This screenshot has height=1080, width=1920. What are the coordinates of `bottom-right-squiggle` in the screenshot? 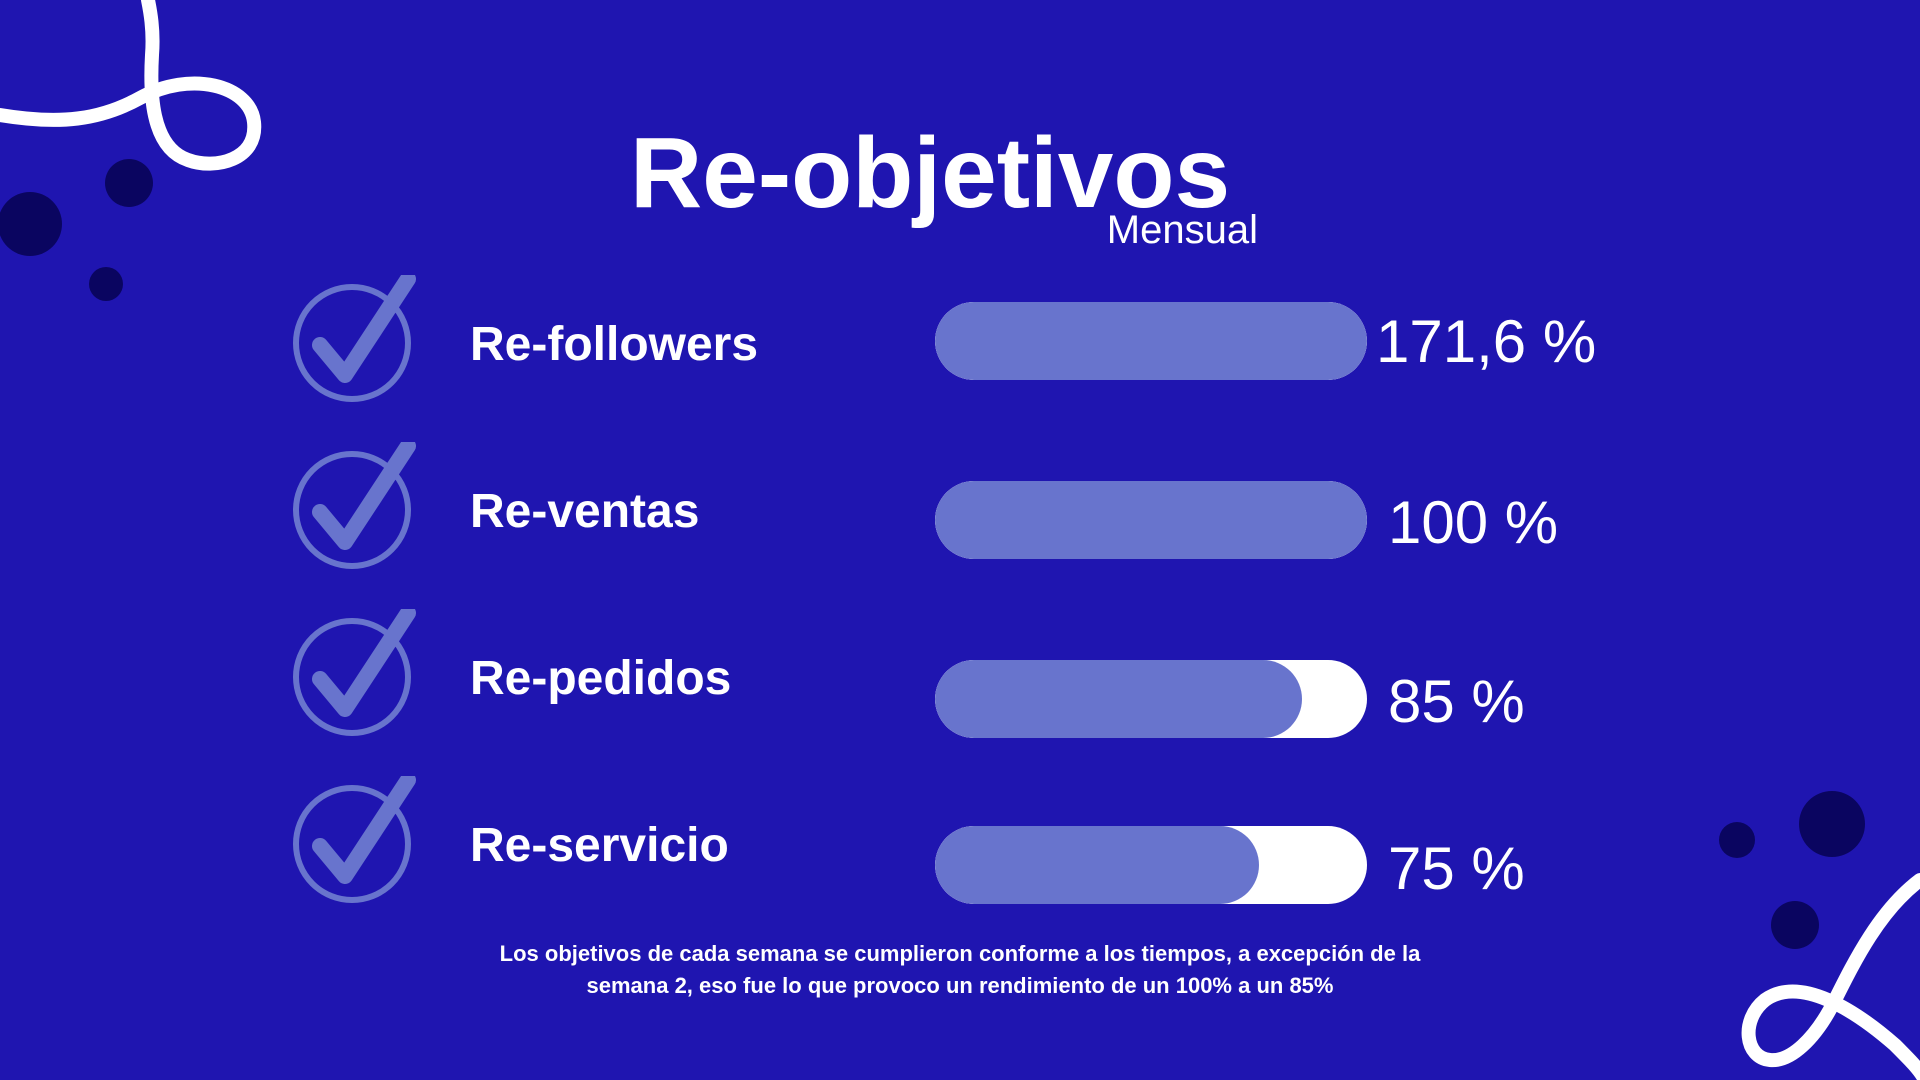 It's located at (1830, 976).